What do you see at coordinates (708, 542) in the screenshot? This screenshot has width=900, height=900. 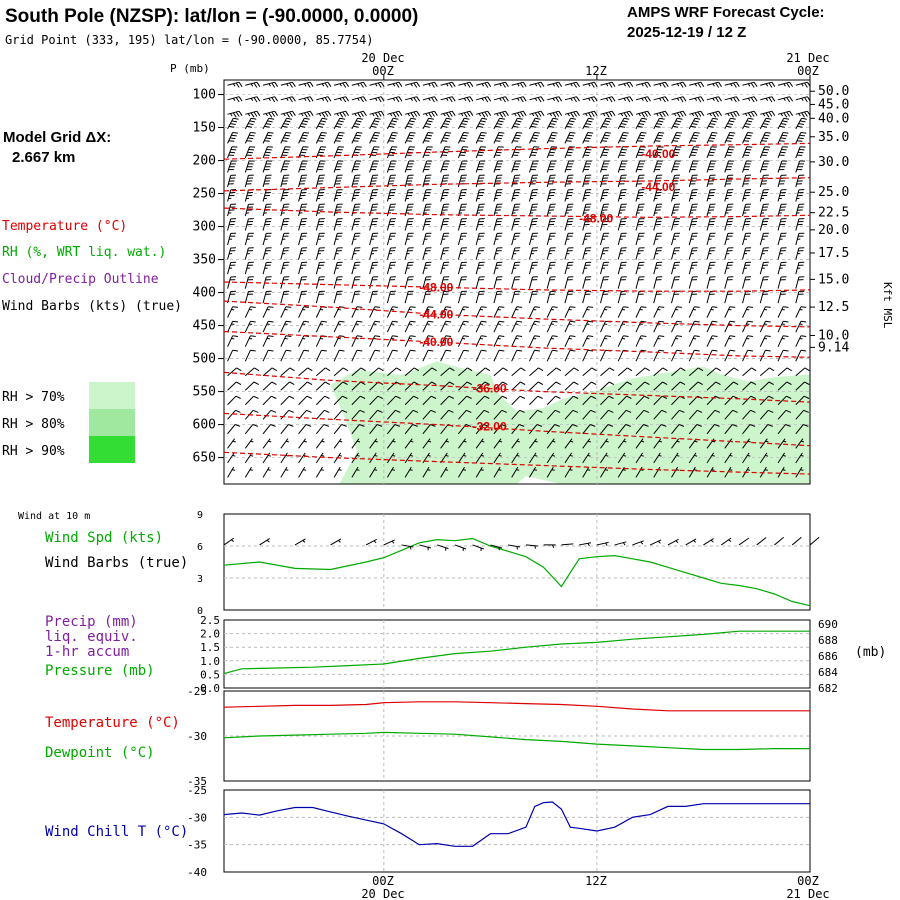 I see `wind10m-barb` at bounding box center [708, 542].